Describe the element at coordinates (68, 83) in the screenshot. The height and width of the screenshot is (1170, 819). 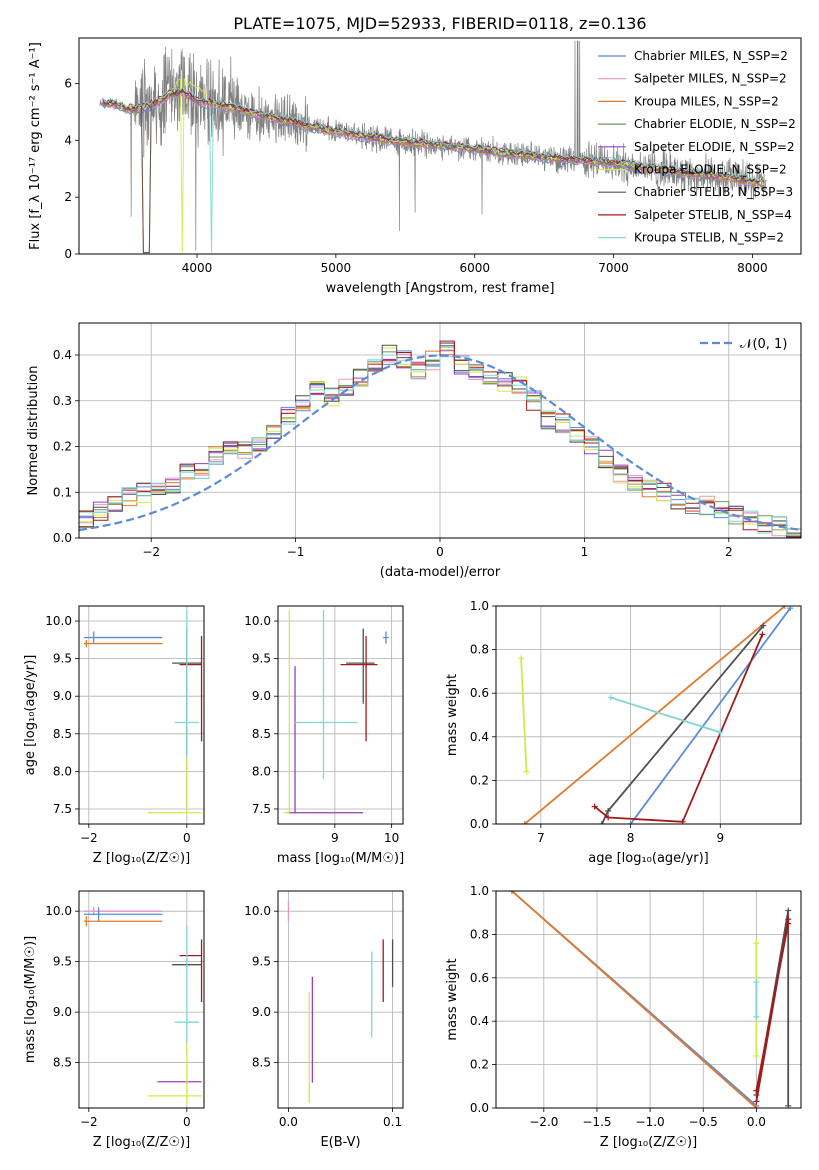
I see `y-tick-label: 6` at that location.